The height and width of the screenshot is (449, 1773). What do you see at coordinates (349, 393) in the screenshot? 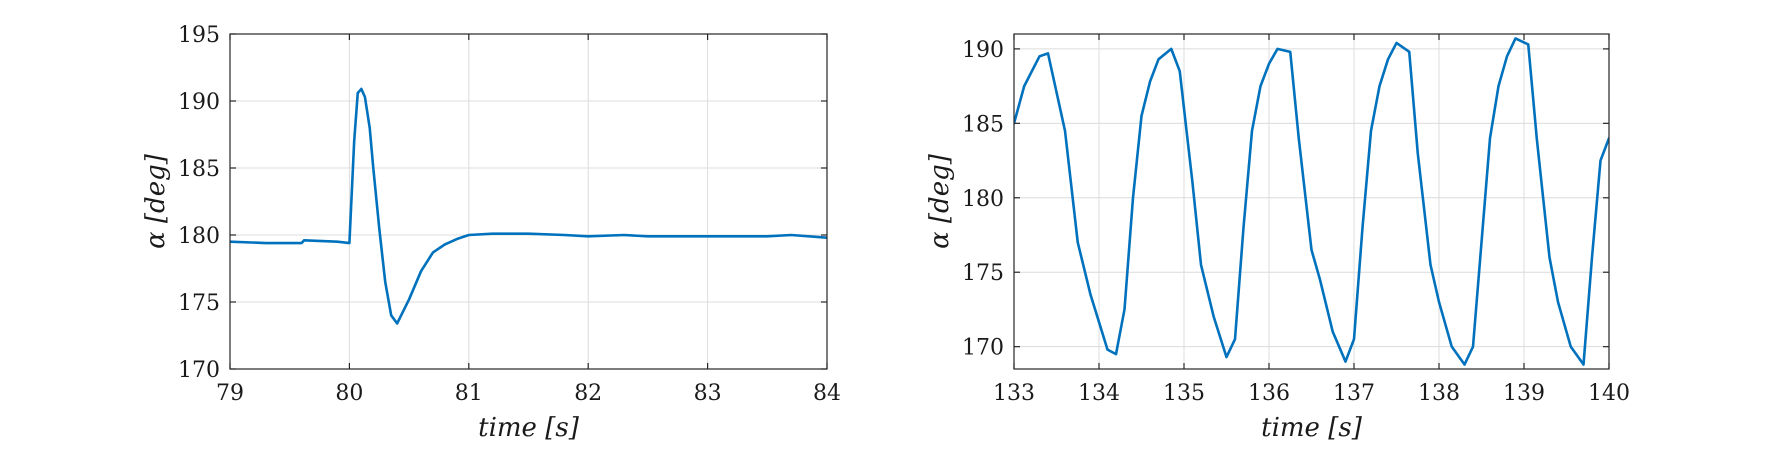
I see `x-tick-label: 80` at bounding box center [349, 393].